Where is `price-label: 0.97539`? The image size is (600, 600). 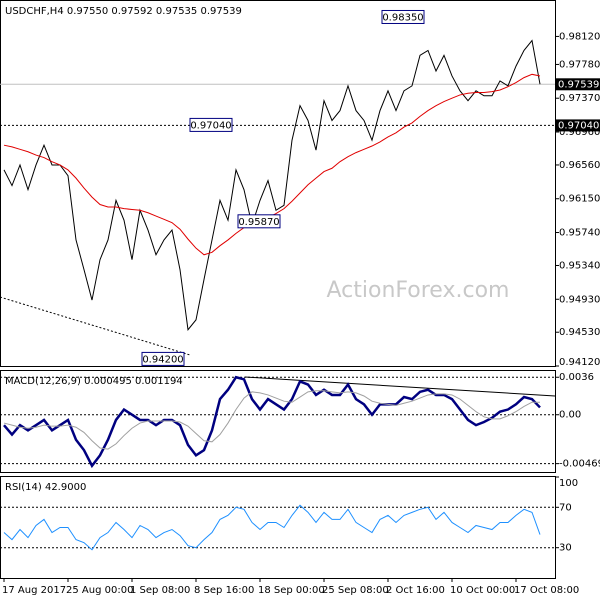 price-label: 0.97539 is located at coordinates (578, 84).